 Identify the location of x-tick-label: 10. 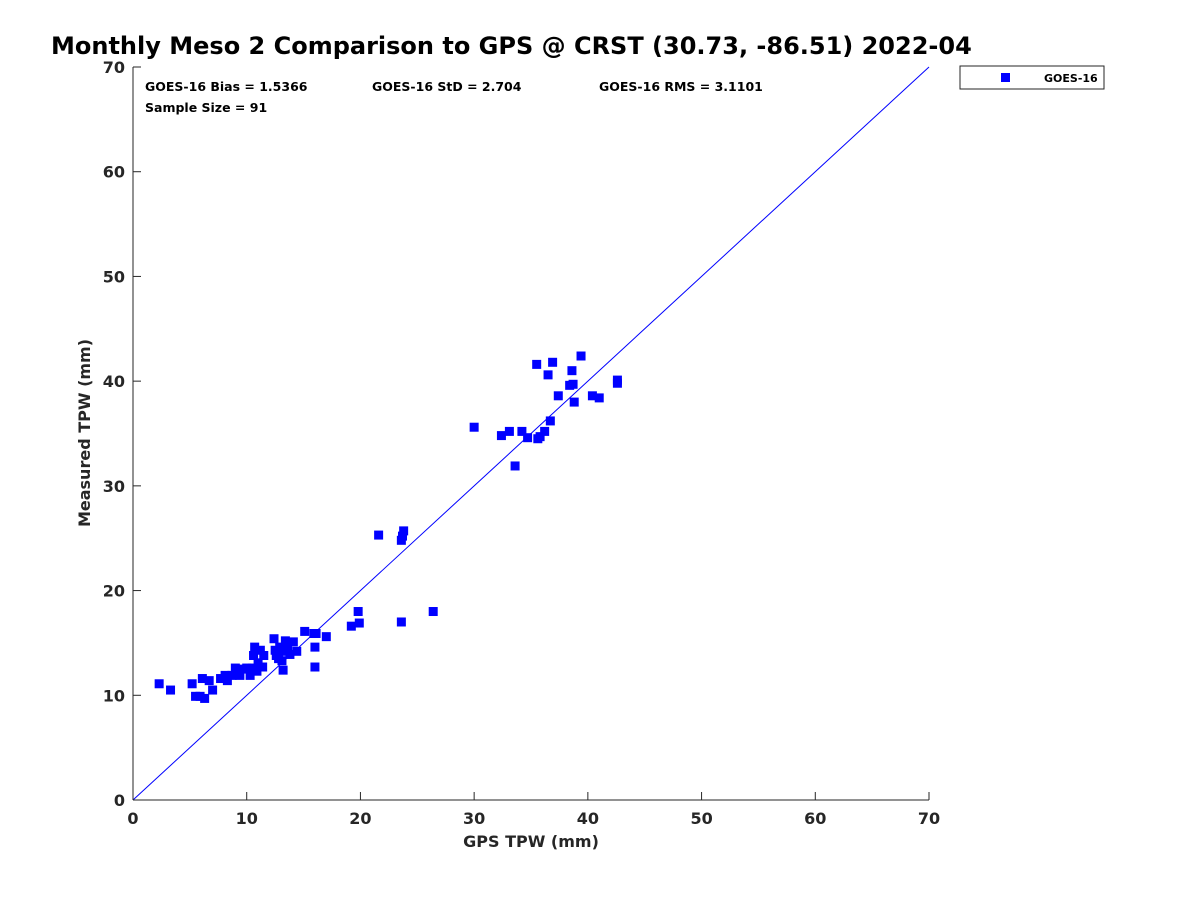
(247, 818).